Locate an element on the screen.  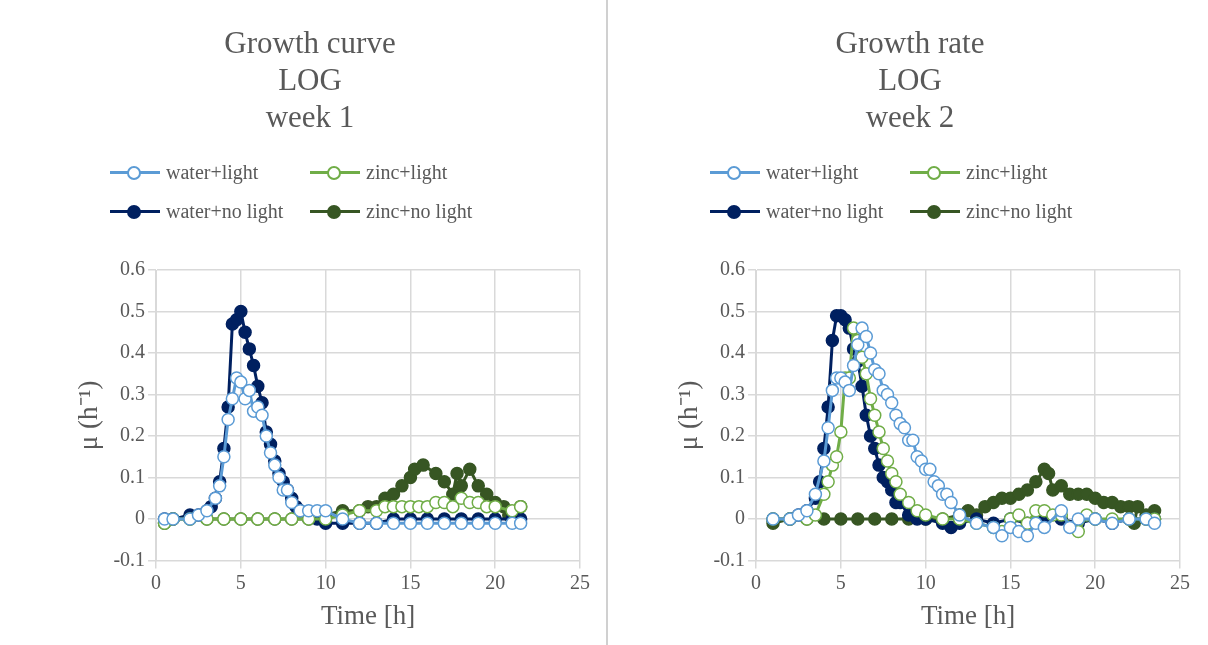
chart-title: Growth rate LOG week 2 is located at coordinates (910, 80).